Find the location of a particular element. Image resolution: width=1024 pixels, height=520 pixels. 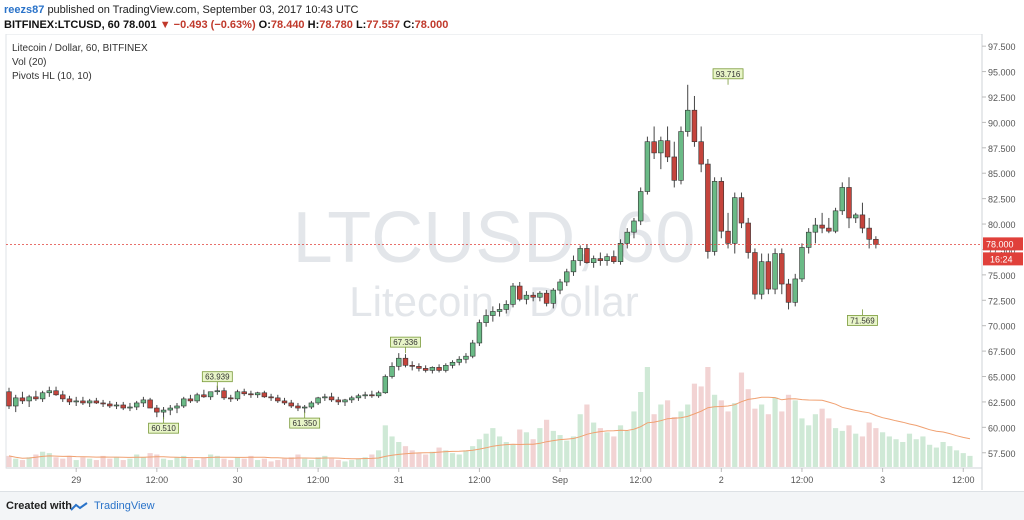

created-with-text: Created with is located at coordinates (39, 506).